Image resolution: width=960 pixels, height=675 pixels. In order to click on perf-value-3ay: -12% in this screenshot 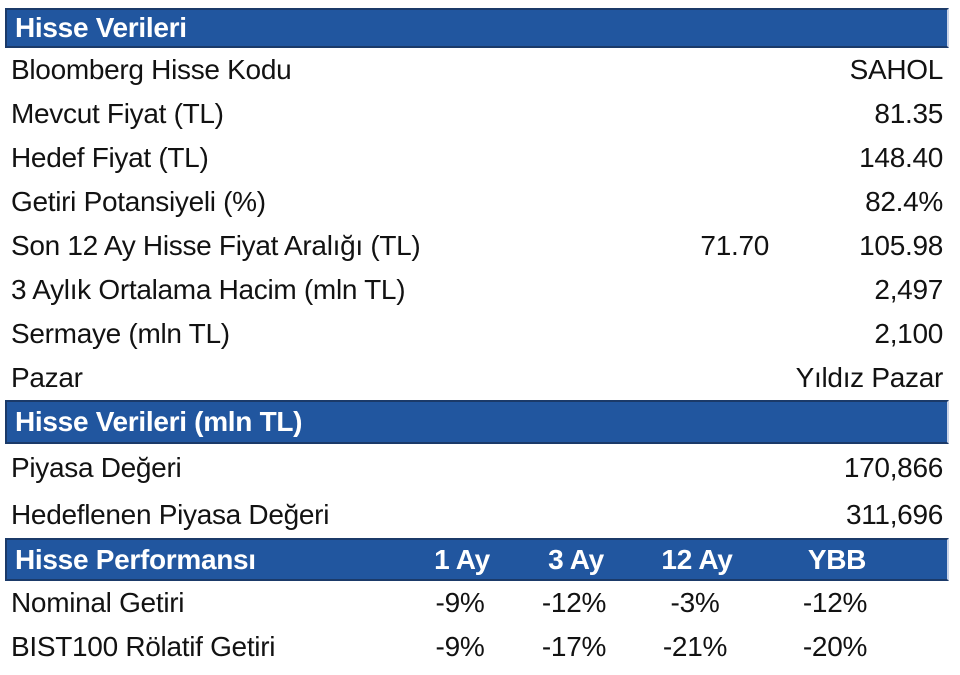, I will do `click(574, 602)`.